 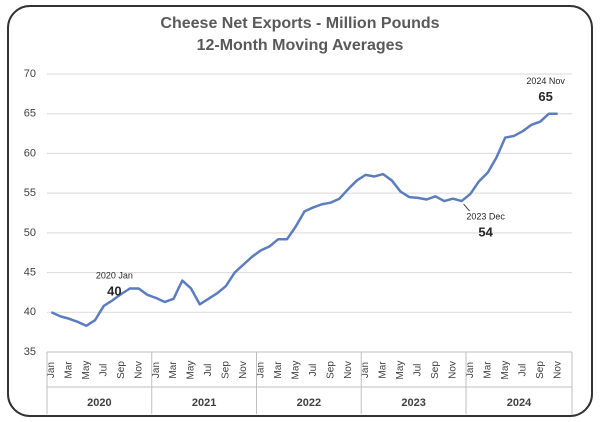 I want to click on annotation-label: 2023 Dec, so click(x=485, y=216).